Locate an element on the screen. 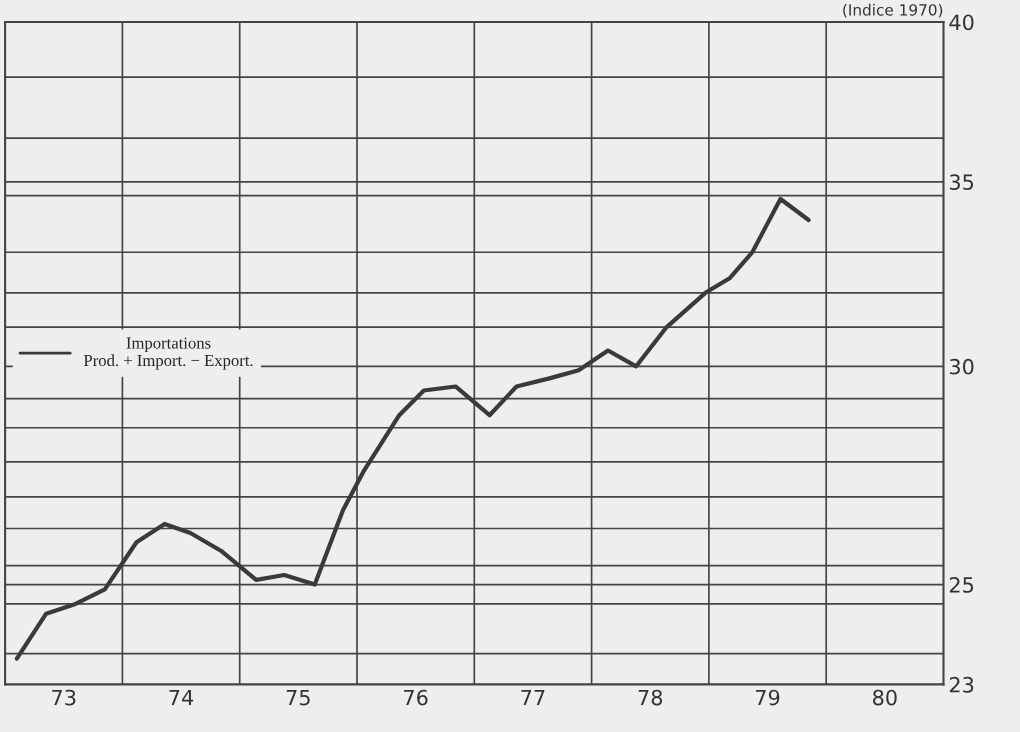 Image resolution: width=1020 pixels, height=732 pixels. x-tick-label: 76 is located at coordinates (416, 697).